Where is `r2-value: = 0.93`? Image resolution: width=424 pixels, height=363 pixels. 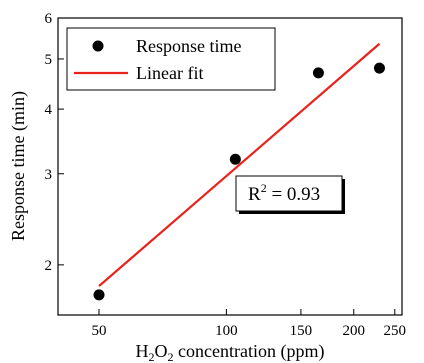 r2-value: = 0.93 is located at coordinates (293, 194).